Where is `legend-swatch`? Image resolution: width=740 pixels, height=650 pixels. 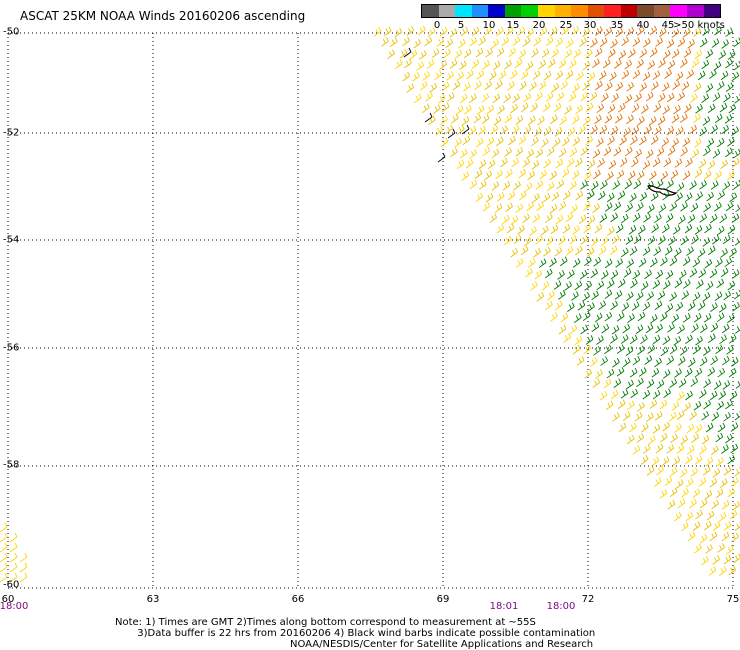
legend-swatch is located at coordinates (447, 11).